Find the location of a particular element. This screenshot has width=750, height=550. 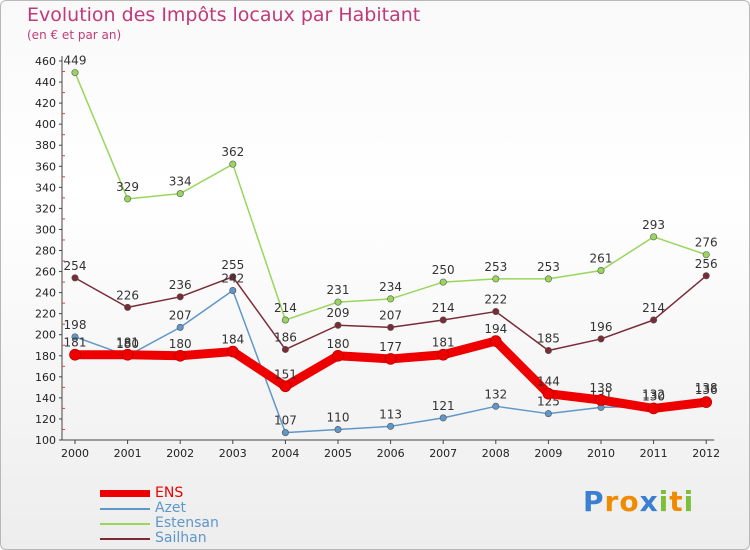

data-label: 185 is located at coordinates (548, 339).